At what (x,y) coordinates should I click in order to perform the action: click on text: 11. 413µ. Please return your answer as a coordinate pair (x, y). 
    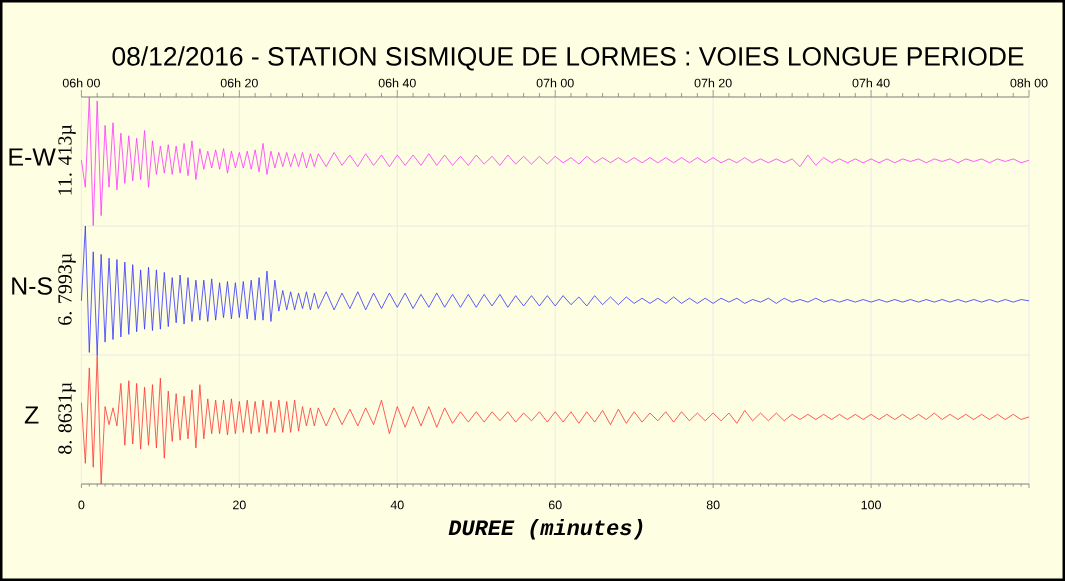
    Looking at the image, I should click on (67, 159).